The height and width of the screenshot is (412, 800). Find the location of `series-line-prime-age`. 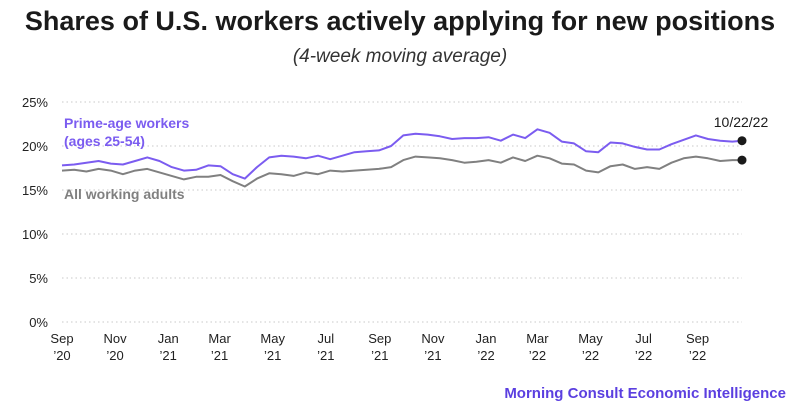

series-line-prime-age is located at coordinates (402, 154).